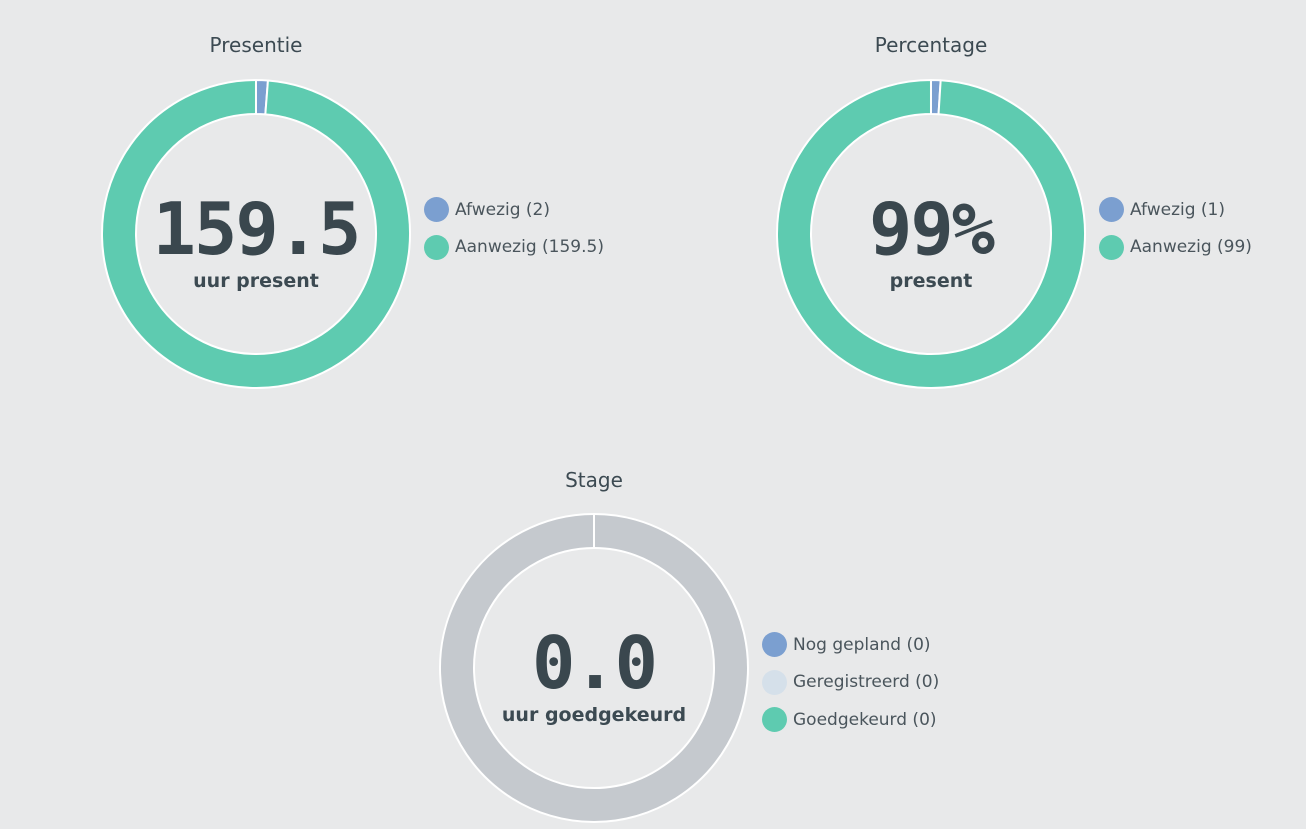  What do you see at coordinates (594, 715) in the screenshot?
I see `center-label: uur goedgekeurd` at bounding box center [594, 715].